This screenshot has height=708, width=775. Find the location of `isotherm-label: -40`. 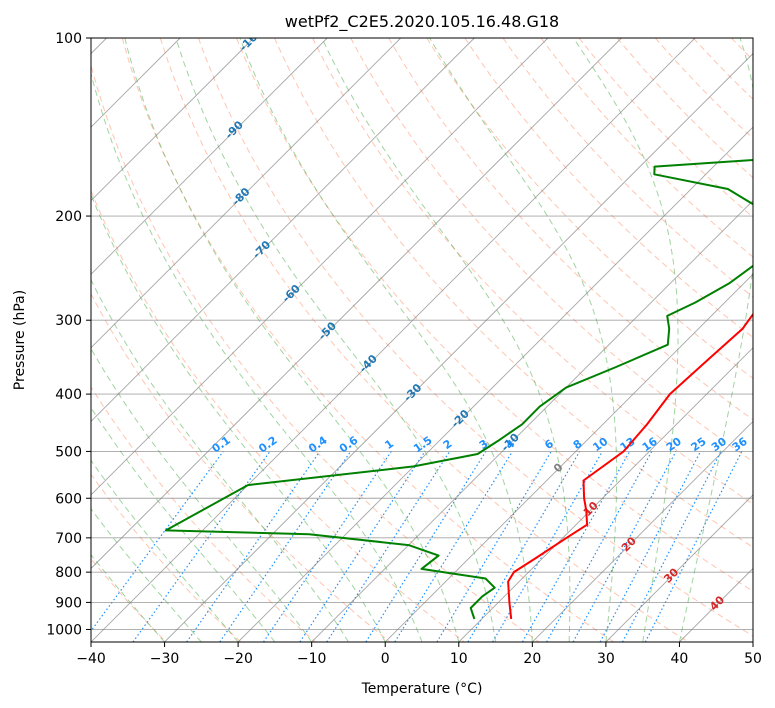

isotherm-label: -40 is located at coordinates (368, 363).